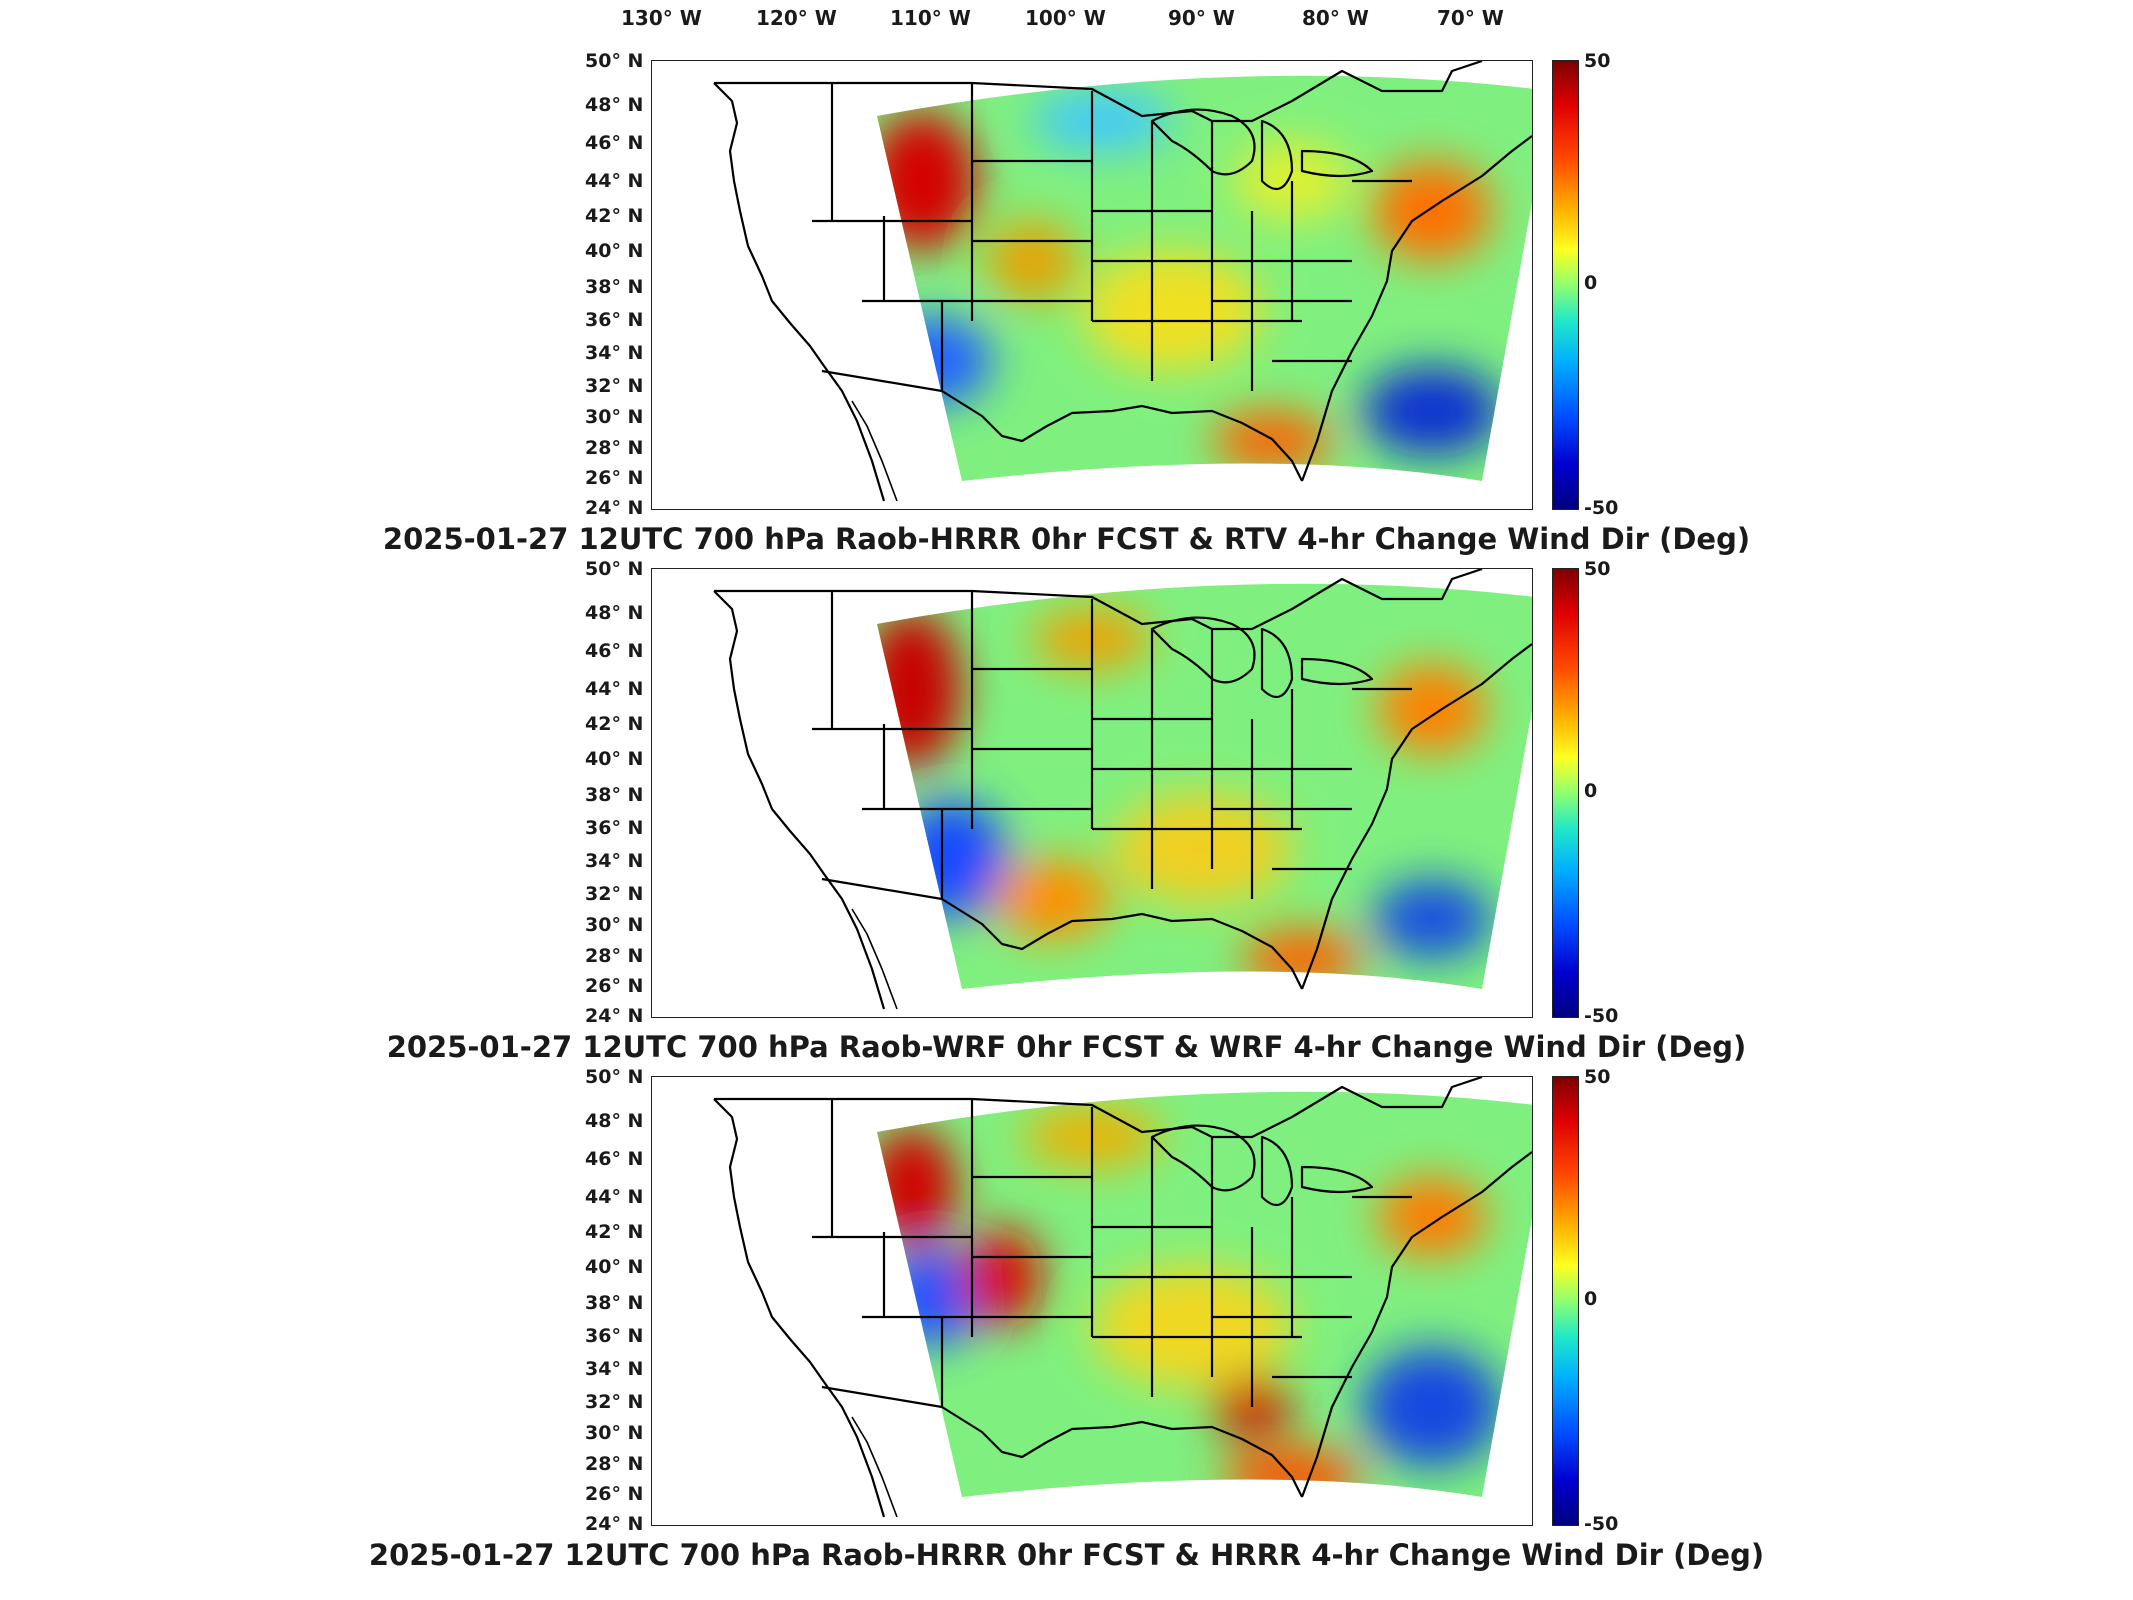  Describe the element at coordinates (796, 18) in the screenshot. I see `lon-label: 120° W` at that location.